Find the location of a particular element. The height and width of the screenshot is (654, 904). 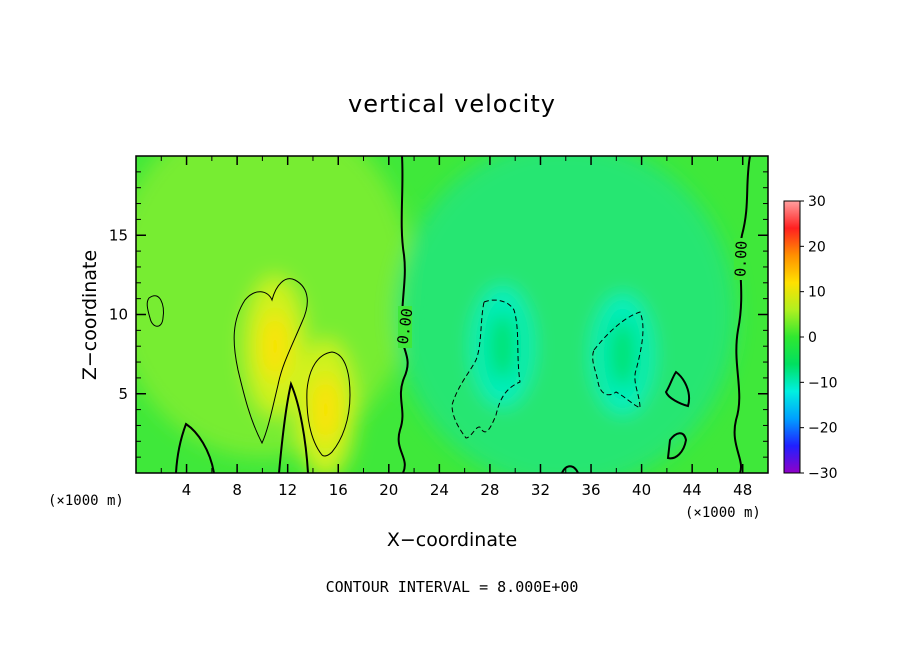

x-tick-label: 28 is located at coordinates (489, 490).